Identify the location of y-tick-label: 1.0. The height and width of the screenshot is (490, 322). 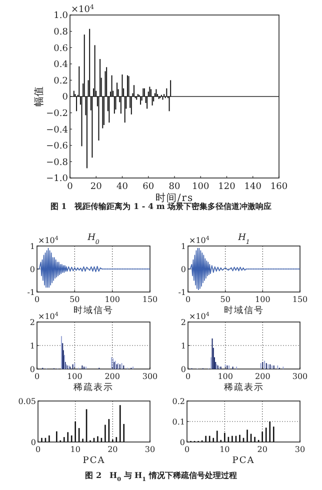
(61, 16).